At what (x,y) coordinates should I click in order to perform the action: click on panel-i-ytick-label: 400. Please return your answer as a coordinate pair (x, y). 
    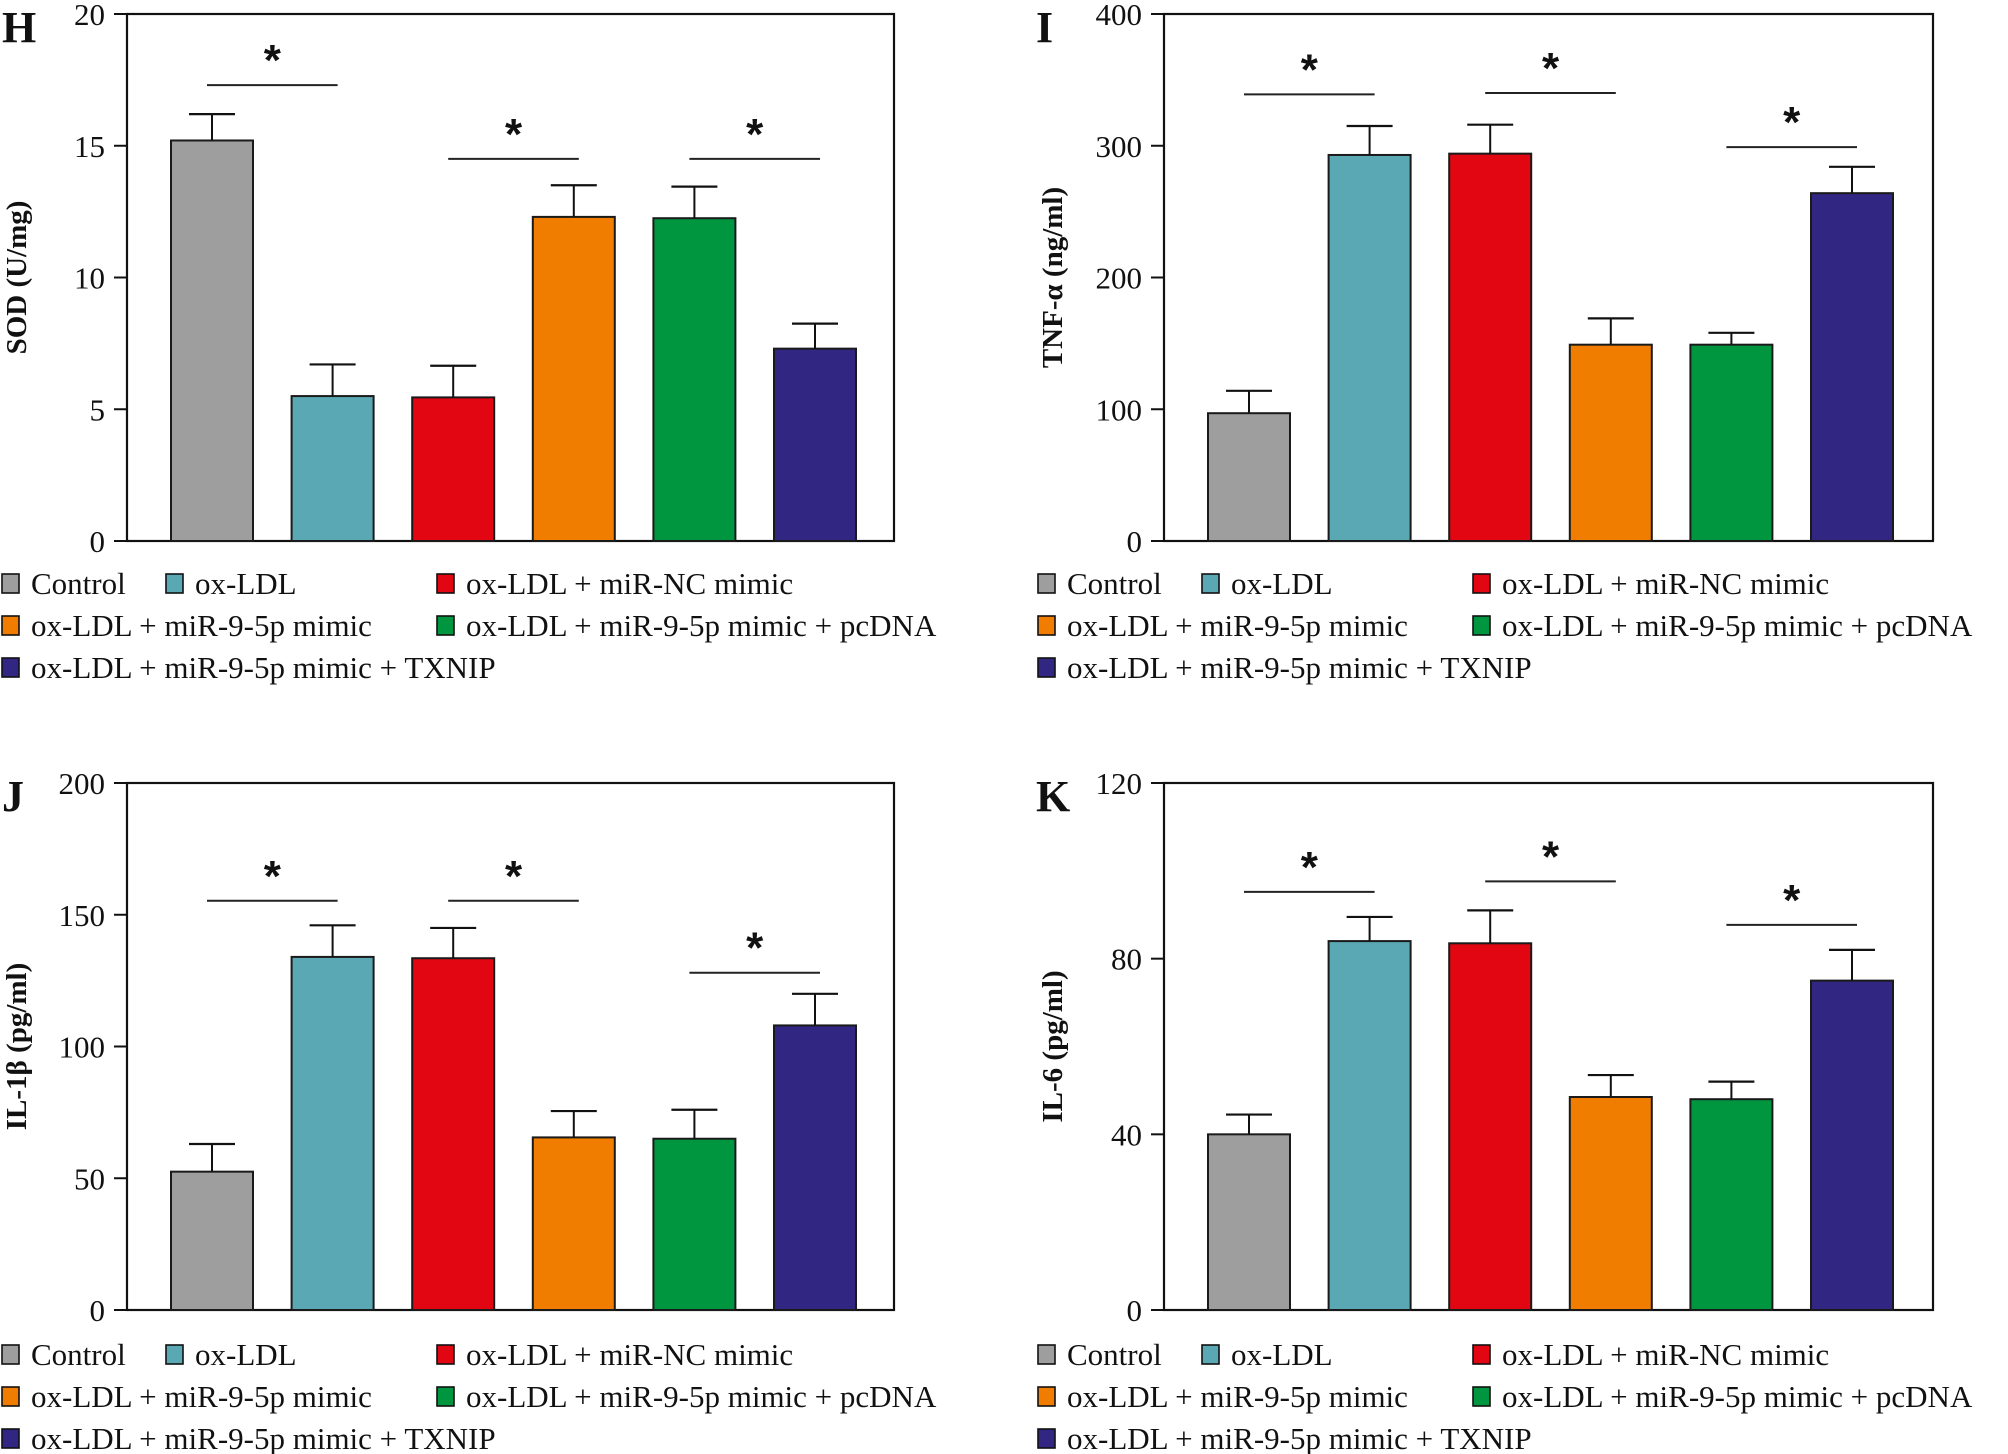
    Looking at the image, I should click on (1119, 16).